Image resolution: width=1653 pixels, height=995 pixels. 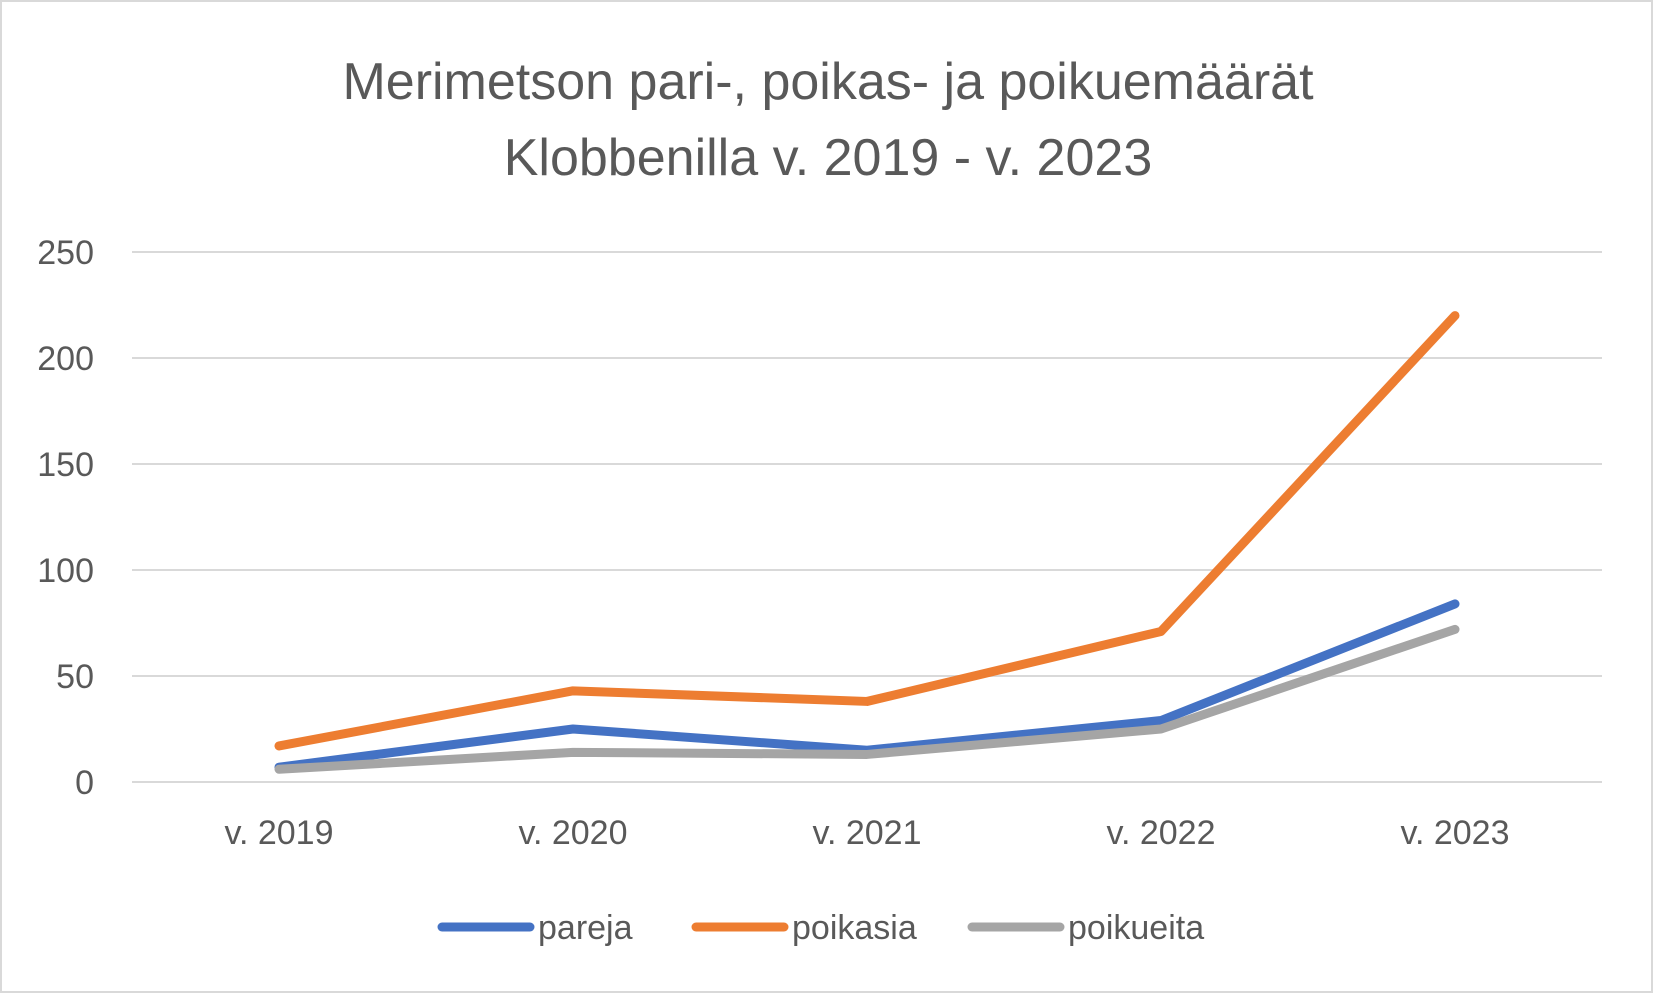 What do you see at coordinates (75, 677) in the screenshot?
I see `y-tick-label: 50` at bounding box center [75, 677].